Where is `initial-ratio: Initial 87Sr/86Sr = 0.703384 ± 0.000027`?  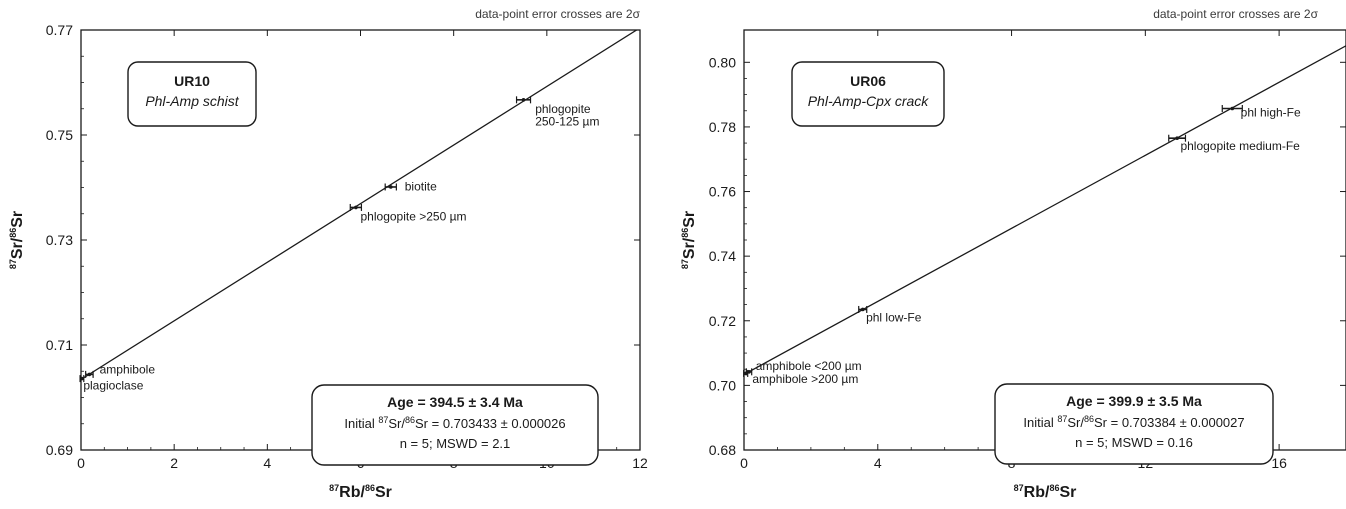
initial-ratio: Initial 87Sr/86Sr = 0.703384 ± 0.000027 is located at coordinates (1133, 422).